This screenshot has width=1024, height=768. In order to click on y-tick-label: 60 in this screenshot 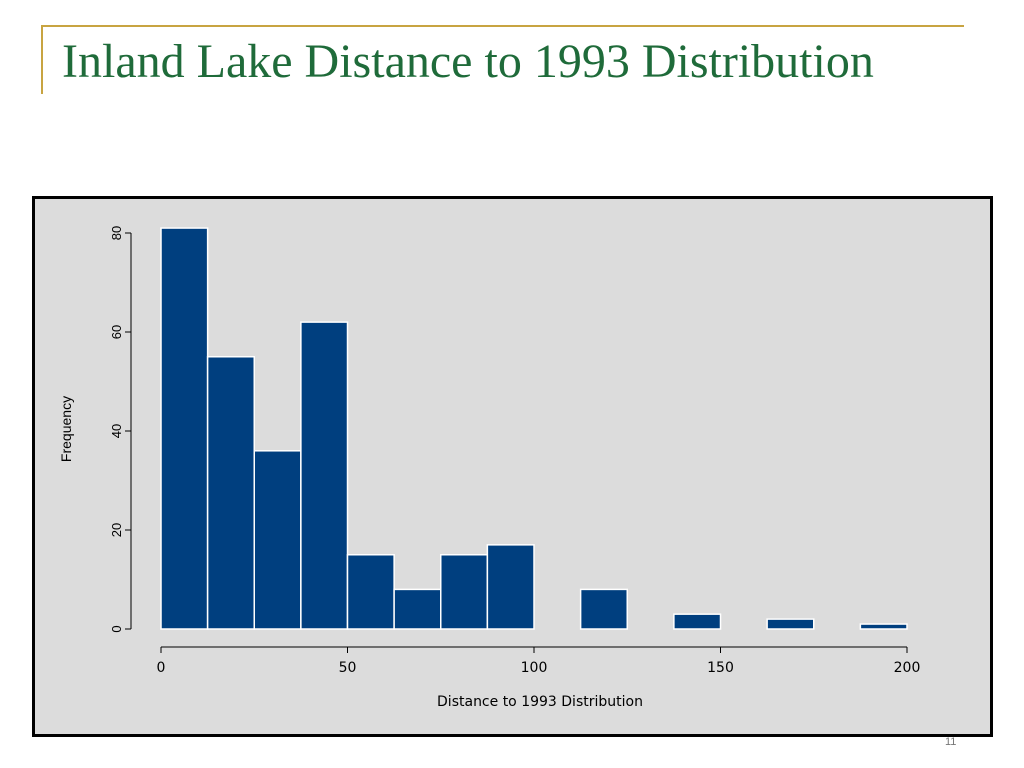, I will do `click(116, 332)`.